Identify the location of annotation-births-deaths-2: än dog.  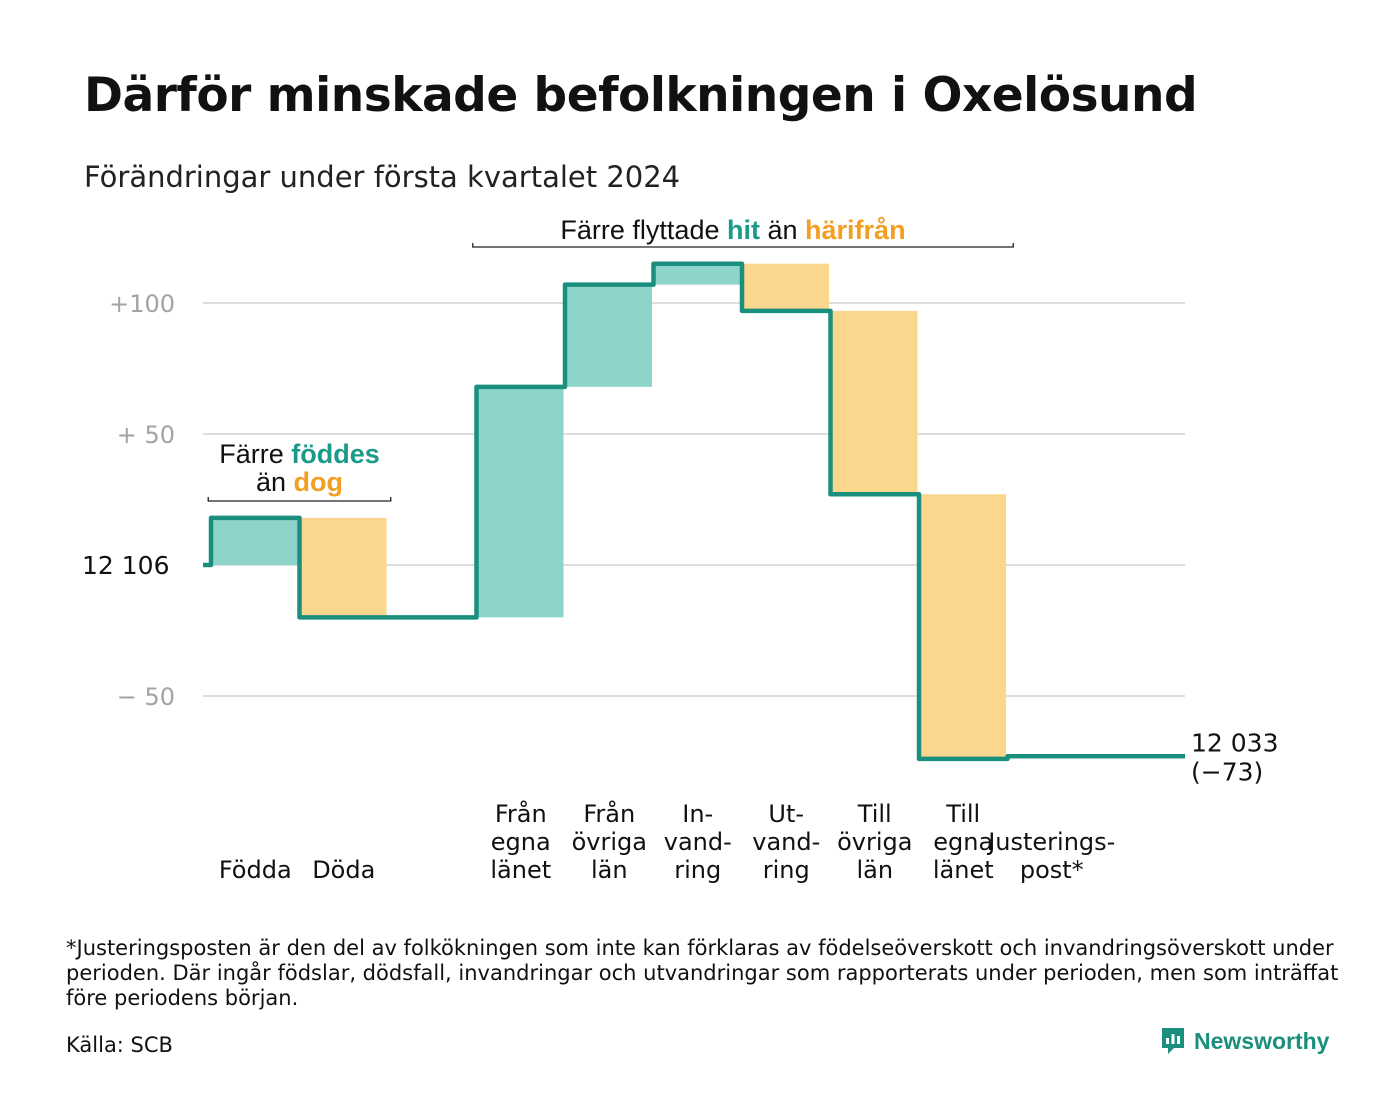
(299, 482).